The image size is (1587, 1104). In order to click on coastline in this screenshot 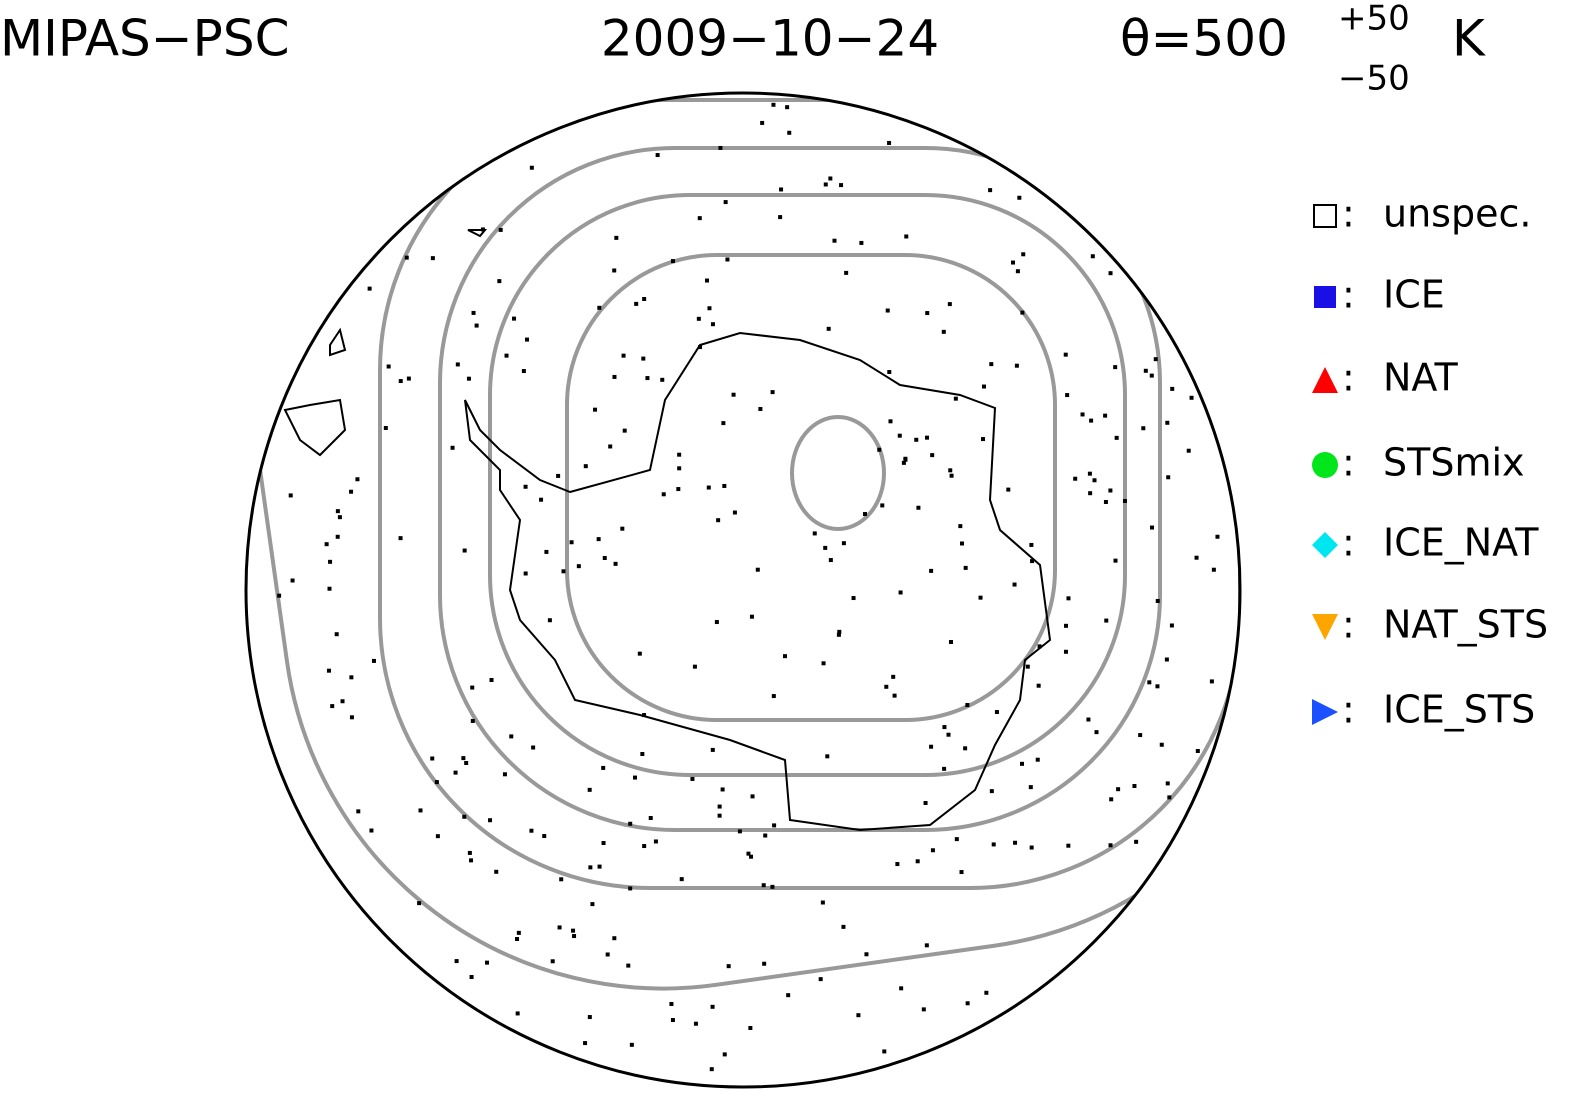, I will do `click(385, 343)`.